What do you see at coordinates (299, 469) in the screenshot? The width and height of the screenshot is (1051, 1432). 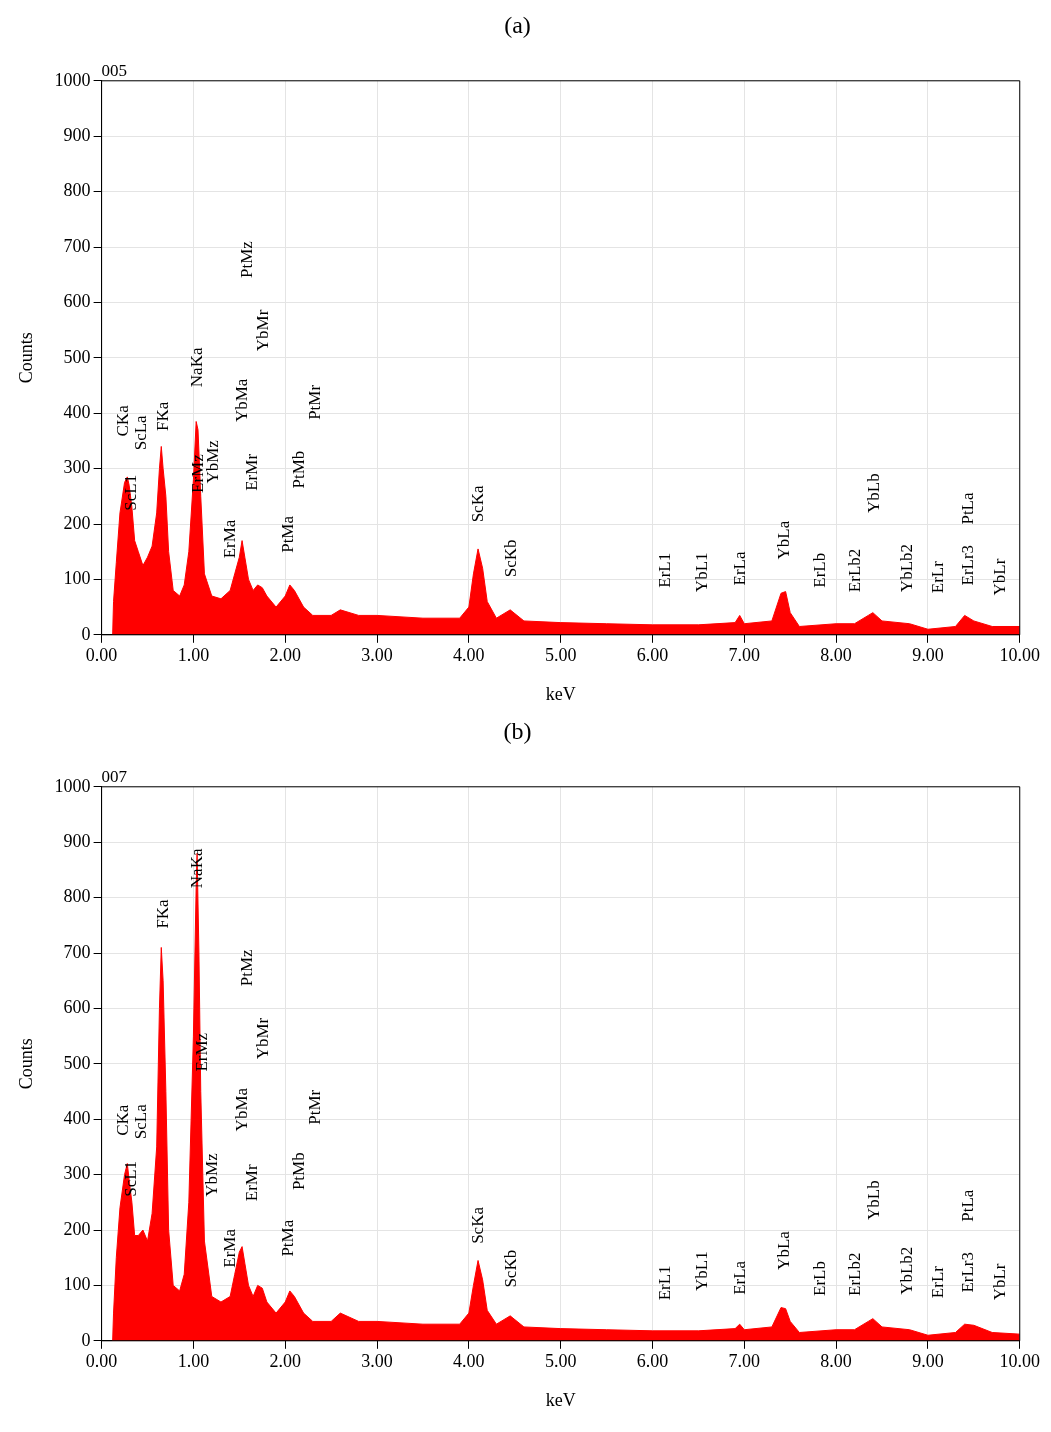 I see `annotation: PtMb` at bounding box center [299, 469].